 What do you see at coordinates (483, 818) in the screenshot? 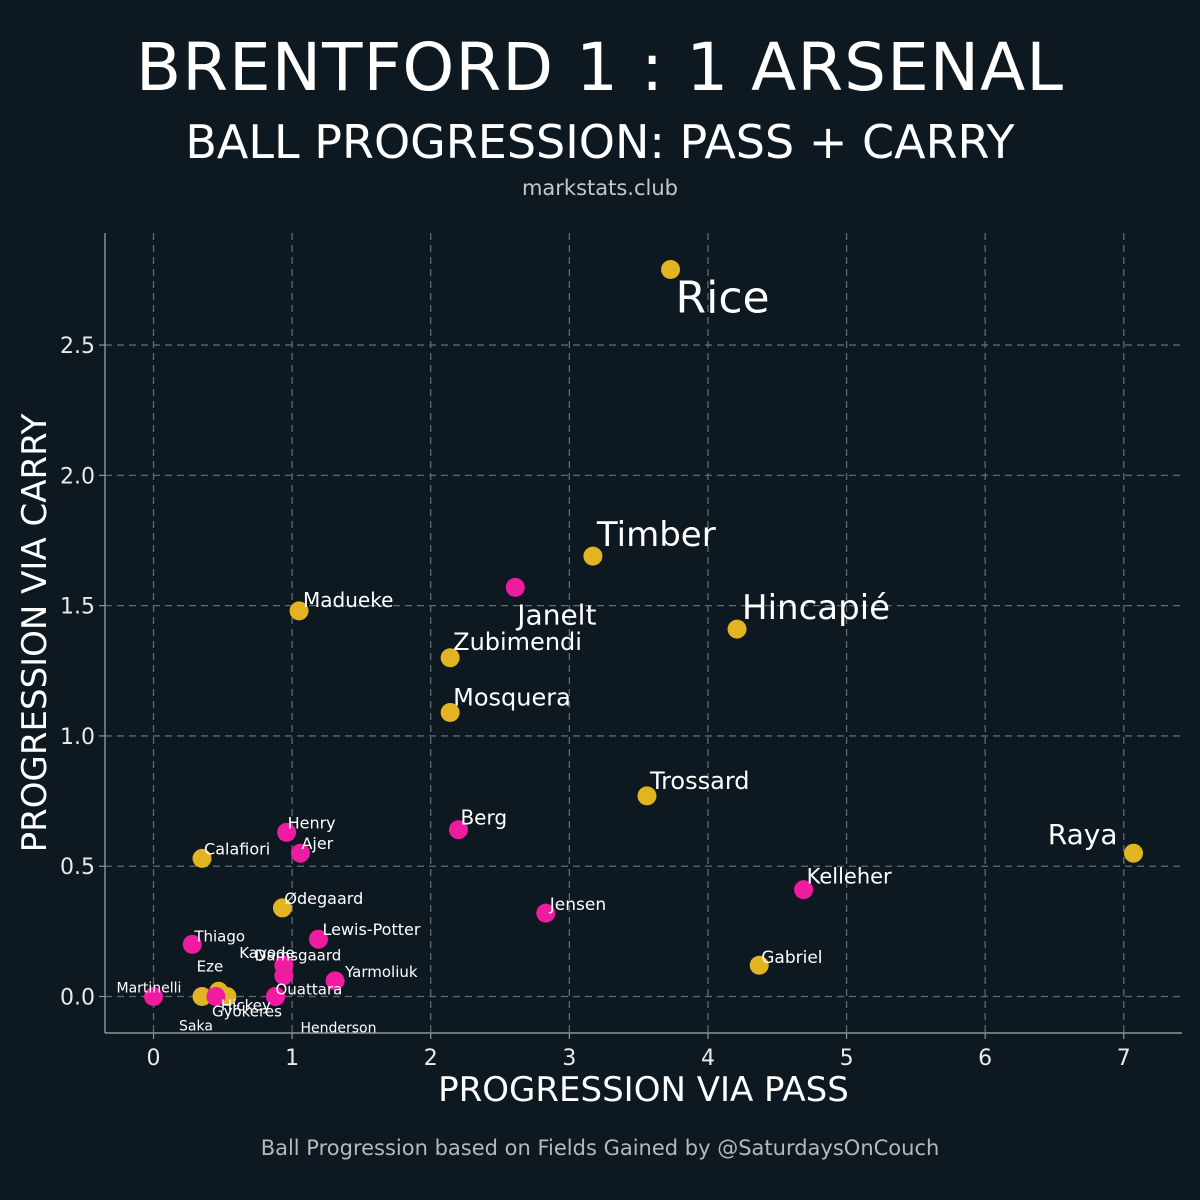
I see `label-berg: Berg` at bounding box center [483, 818].